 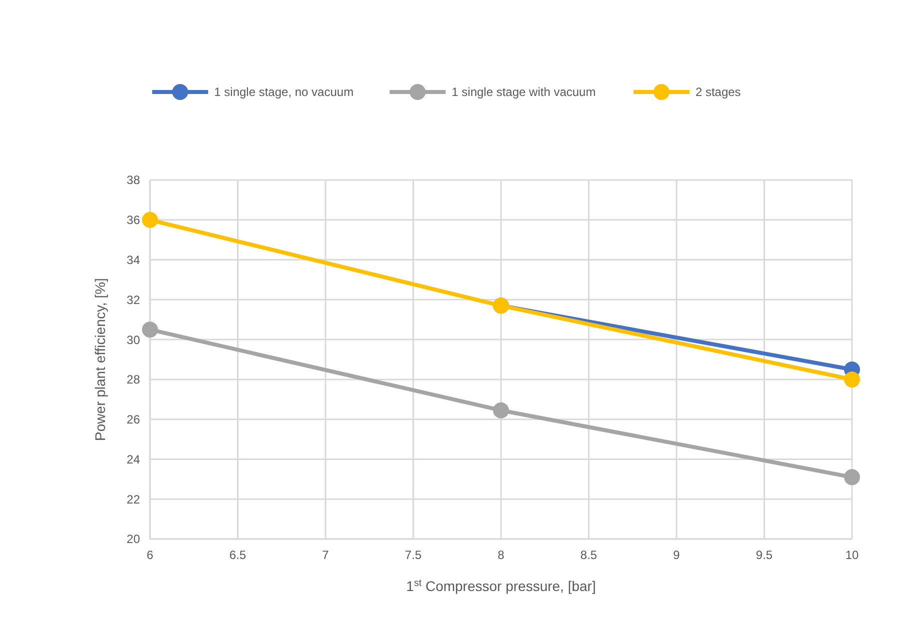 I want to click on x-tick-label: 7.5, so click(x=413, y=555).